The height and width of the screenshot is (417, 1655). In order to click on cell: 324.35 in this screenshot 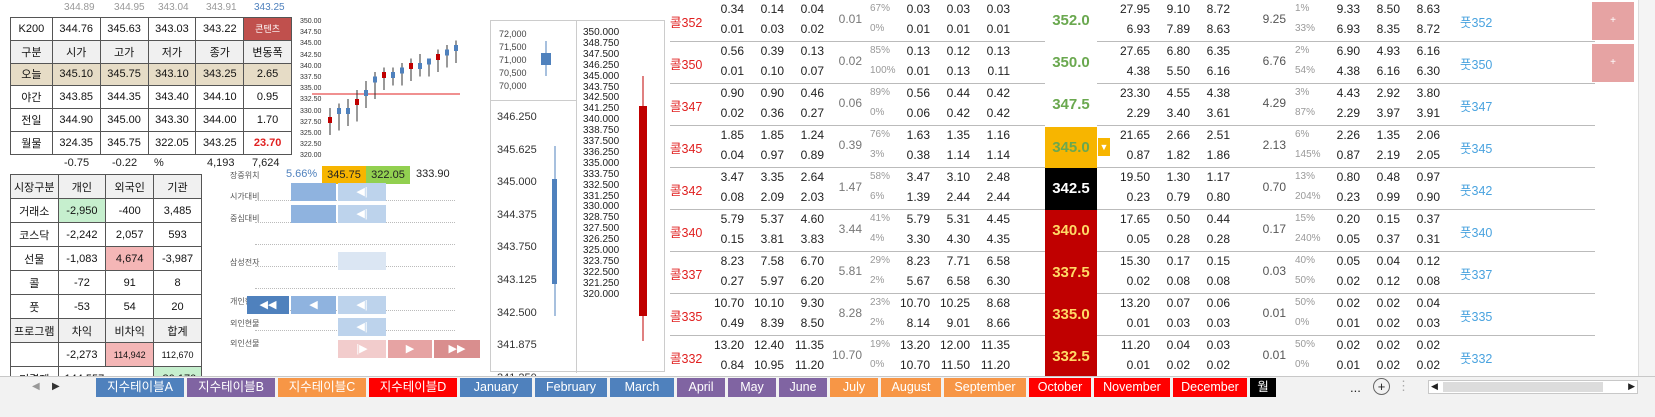, I will do `click(76, 142)`.